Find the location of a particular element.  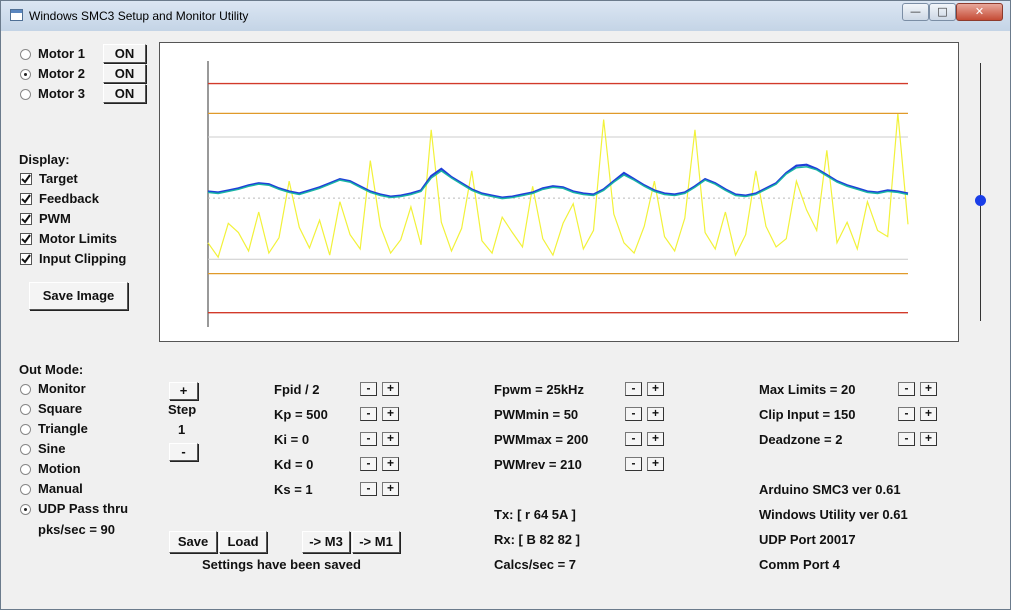

mode-triangle-radio is located at coordinates (25, 429).